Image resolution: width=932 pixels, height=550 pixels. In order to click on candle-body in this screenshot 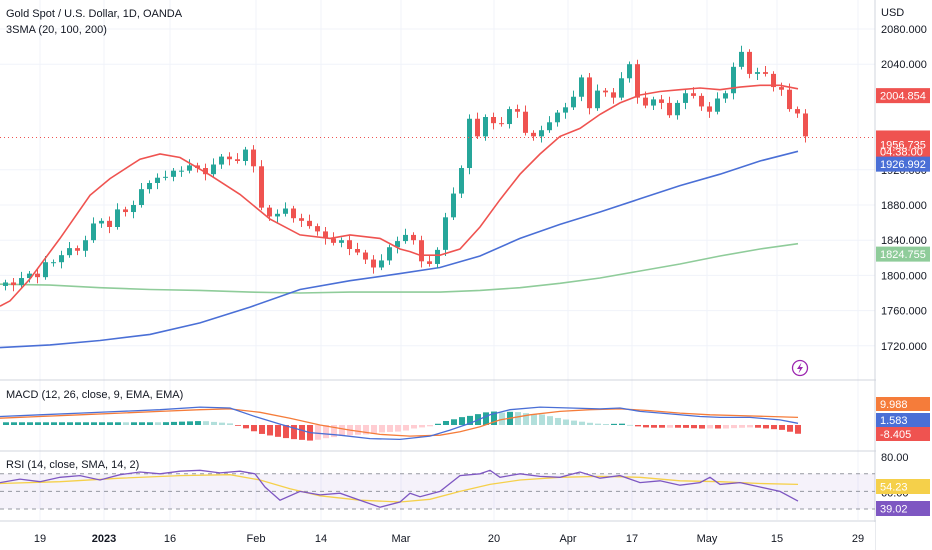, I will do `click(261, 187)`.